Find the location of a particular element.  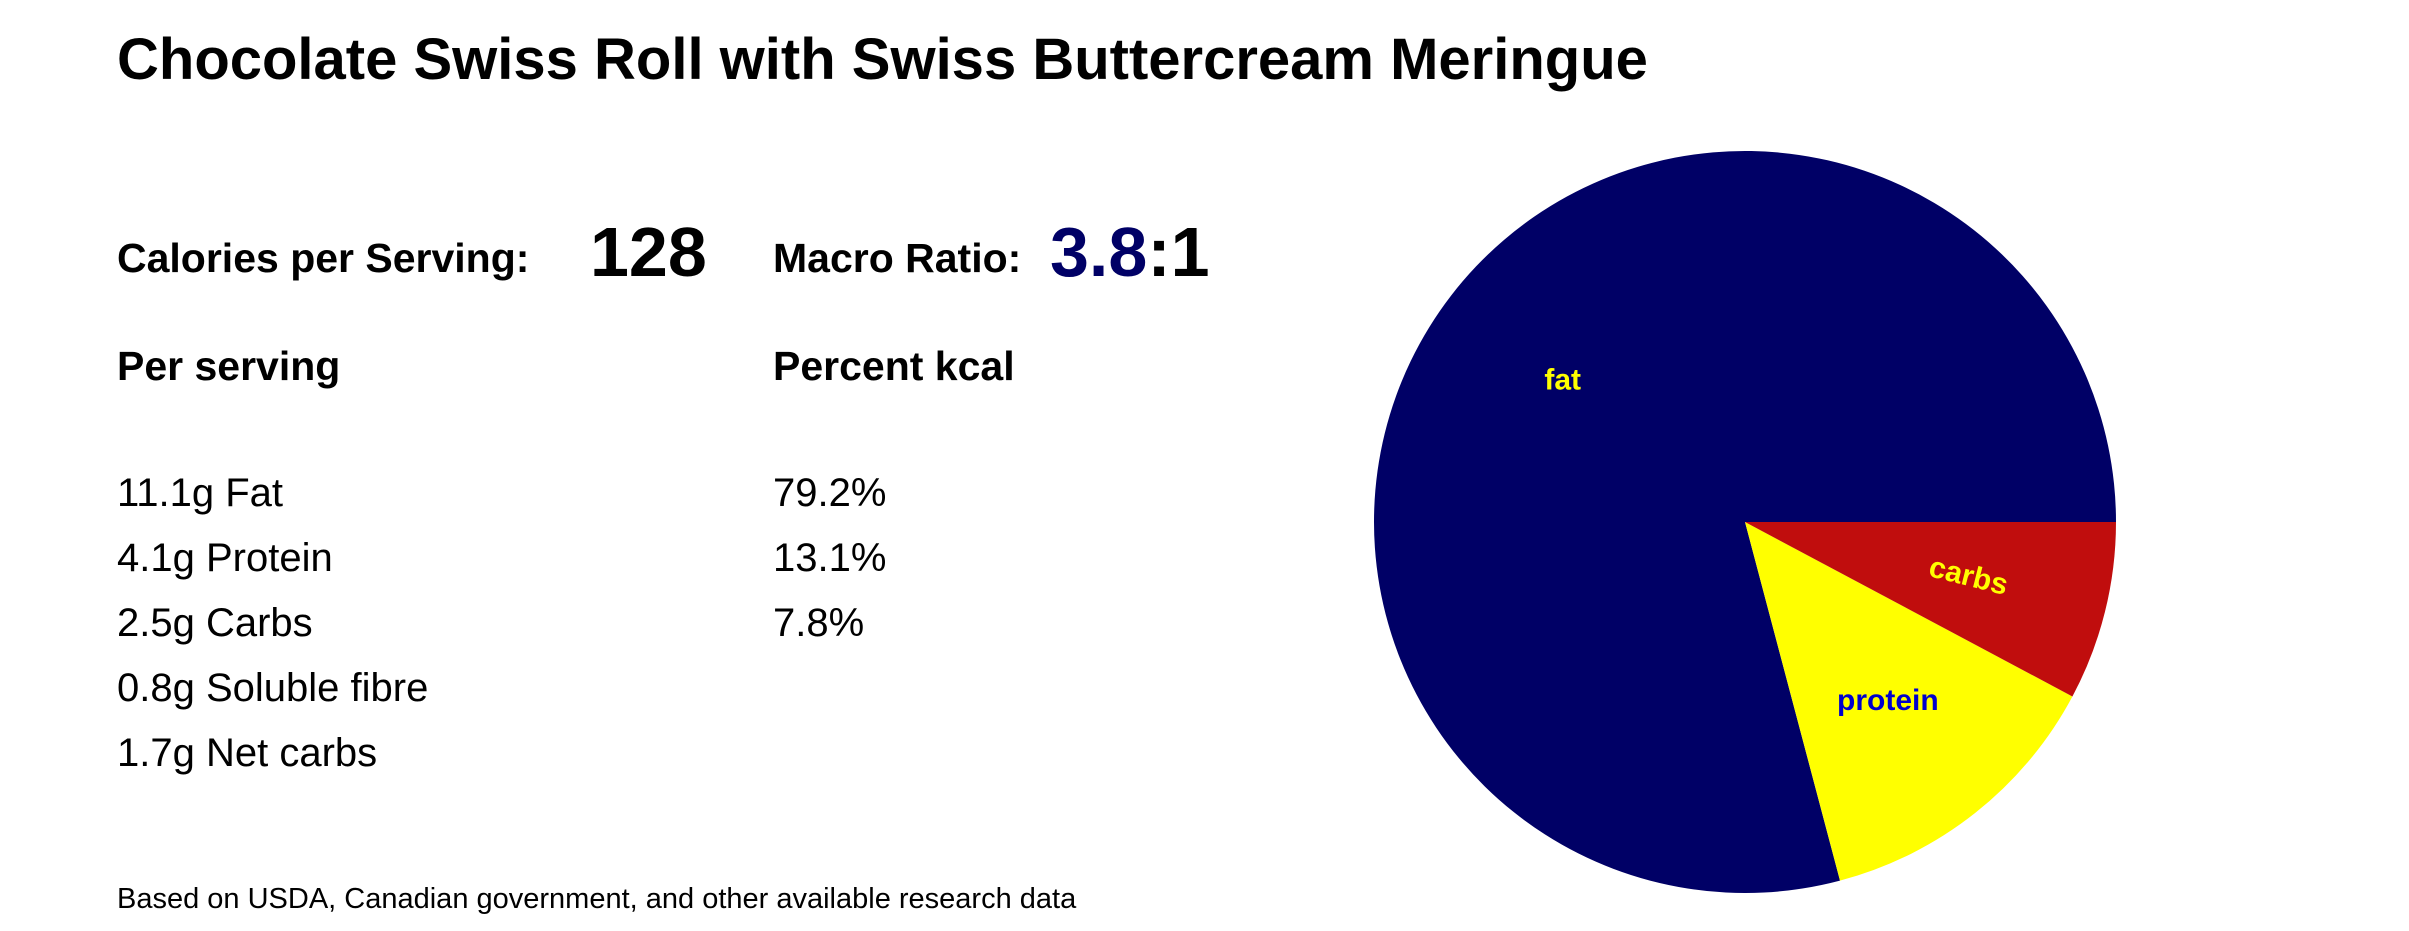

pie-slice-carbs is located at coordinates (1930, 609).